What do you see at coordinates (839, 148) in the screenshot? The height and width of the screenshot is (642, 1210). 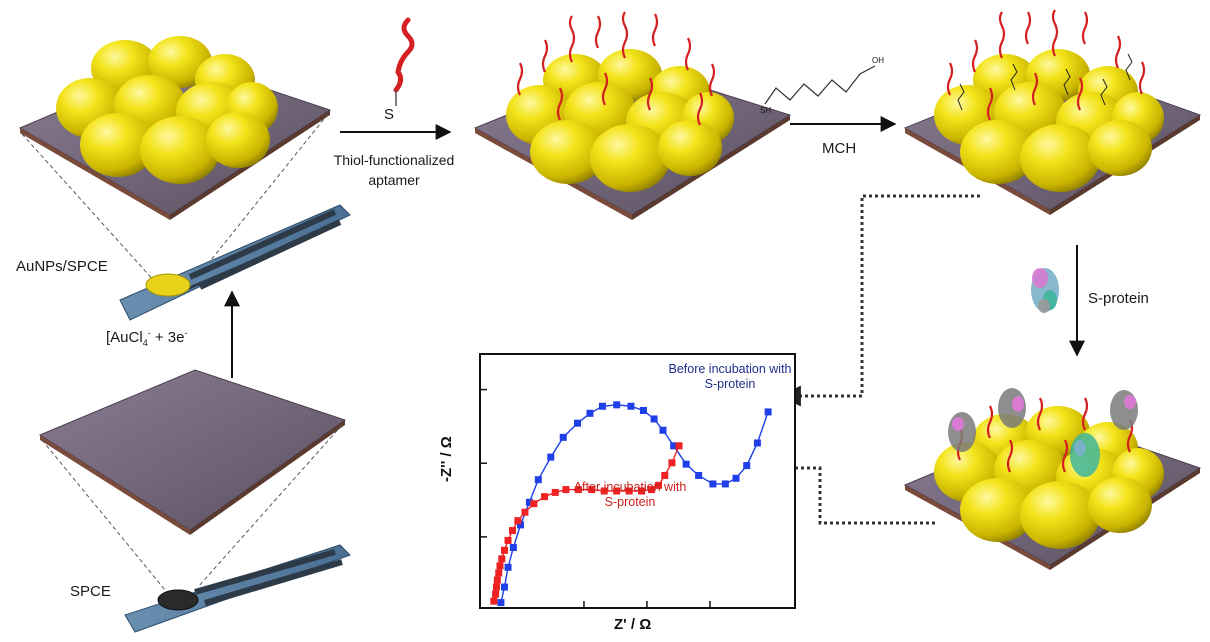 I see `label-mch: MCH` at bounding box center [839, 148].